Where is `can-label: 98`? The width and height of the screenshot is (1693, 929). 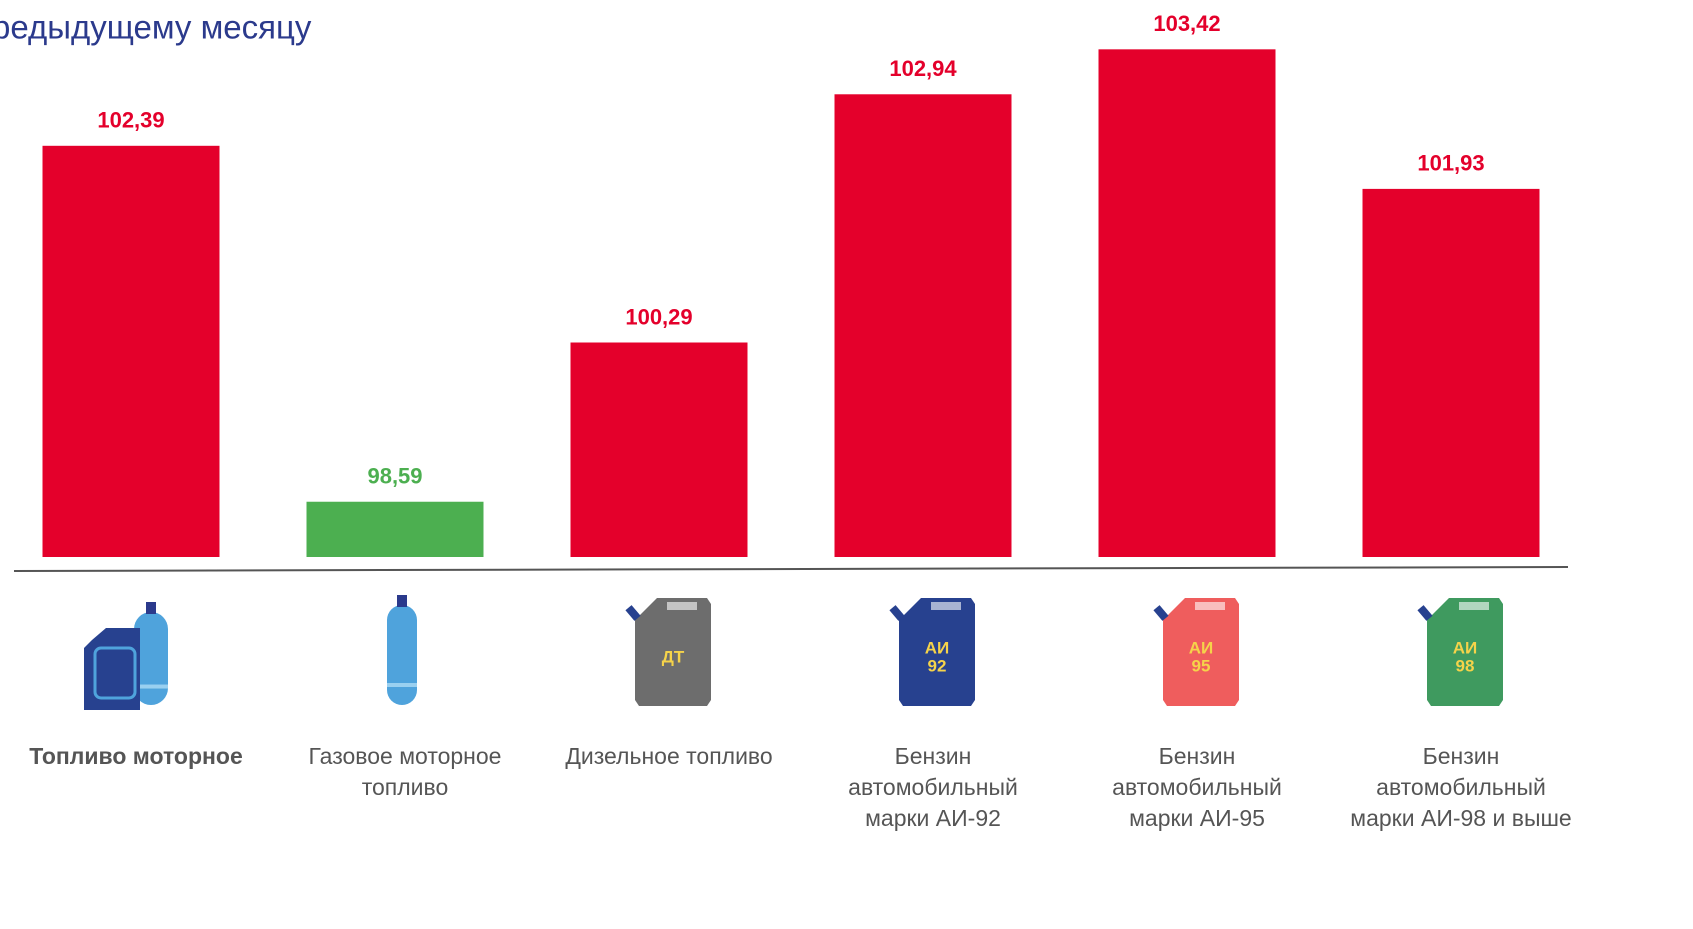
can-label: 98 is located at coordinates (1465, 665).